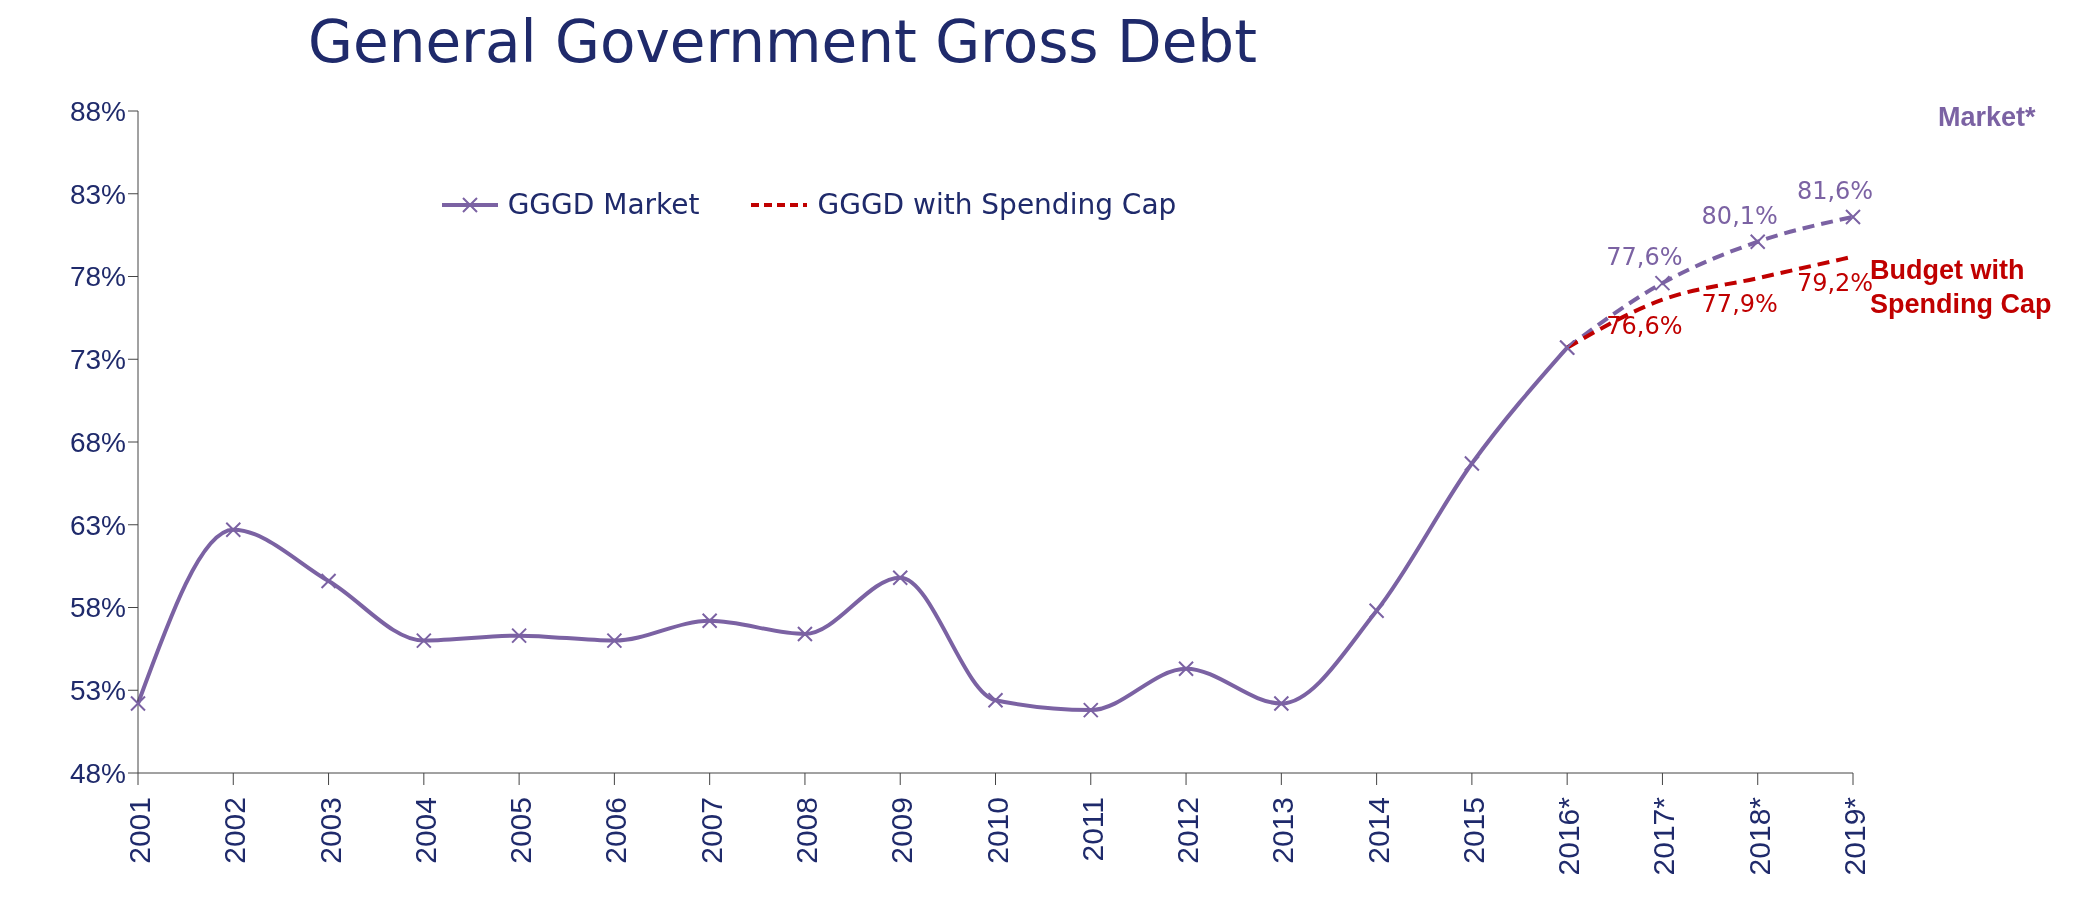 The width and height of the screenshot is (2095, 904). Describe the element at coordinates (1987, 117) in the screenshot. I see `text: Market*` at that location.